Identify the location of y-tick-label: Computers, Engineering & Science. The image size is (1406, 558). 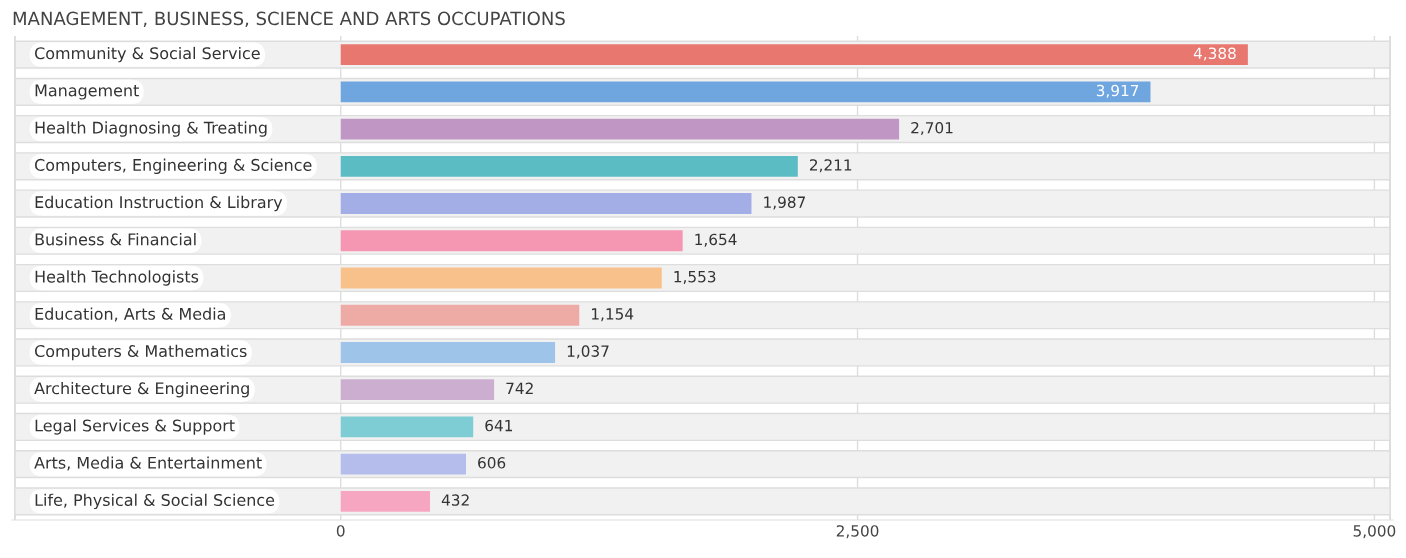
(173, 166).